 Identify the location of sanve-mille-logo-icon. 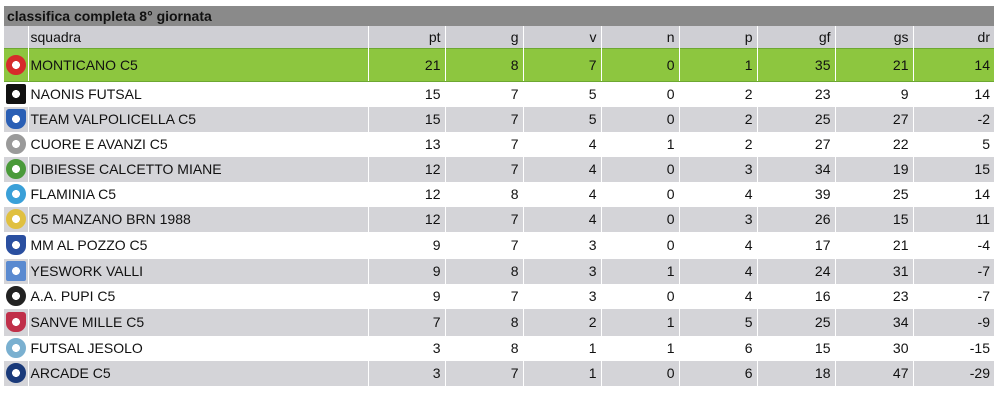
(15, 322).